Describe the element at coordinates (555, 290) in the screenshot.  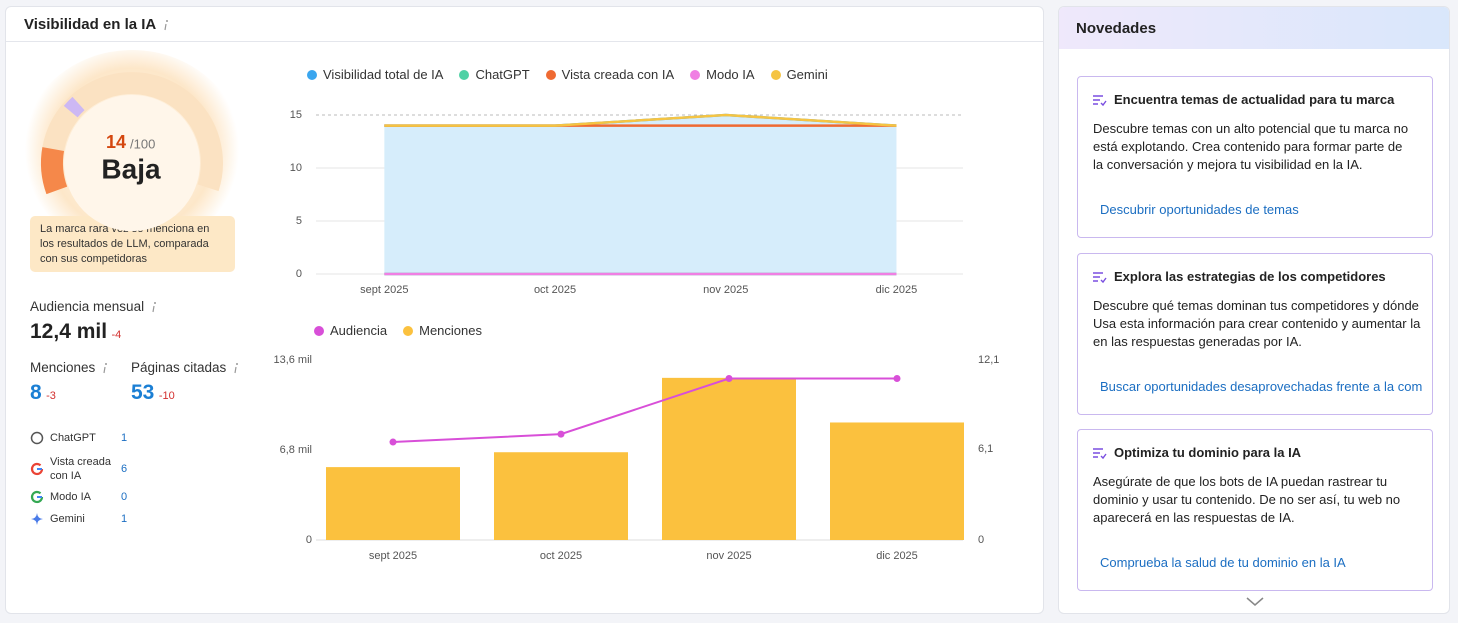
I see `x-tick-label: oct 2025` at that location.